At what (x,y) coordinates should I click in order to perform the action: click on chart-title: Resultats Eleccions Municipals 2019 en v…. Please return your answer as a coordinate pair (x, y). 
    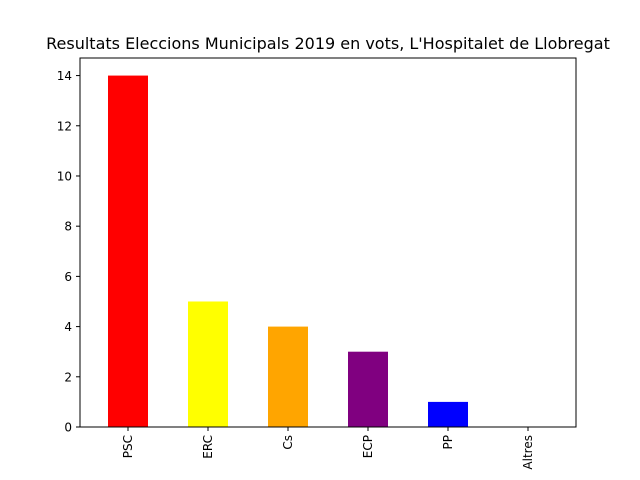
    Looking at the image, I should click on (328, 43).